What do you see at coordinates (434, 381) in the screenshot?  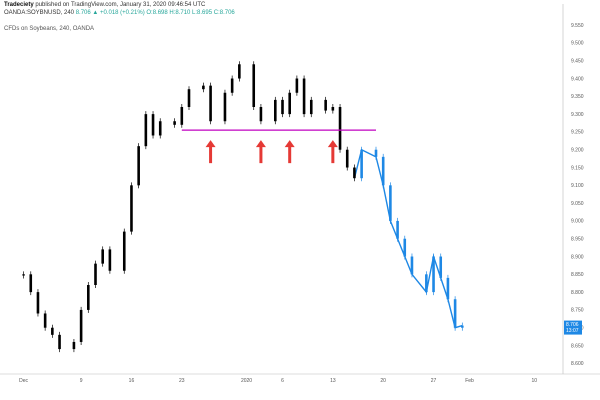 I see `x-tick-label: 27` at bounding box center [434, 381].